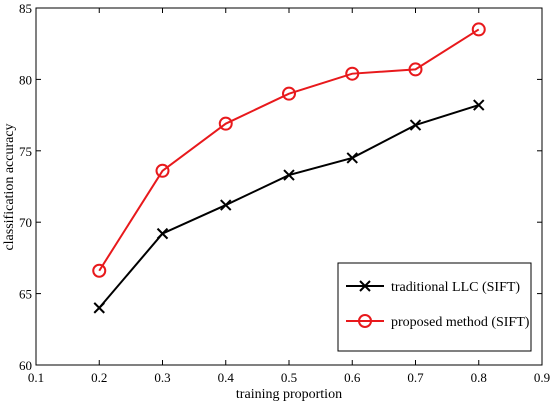 The image size is (550, 405). I want to click on x-tick-label: 0.8, so click(479, 377).